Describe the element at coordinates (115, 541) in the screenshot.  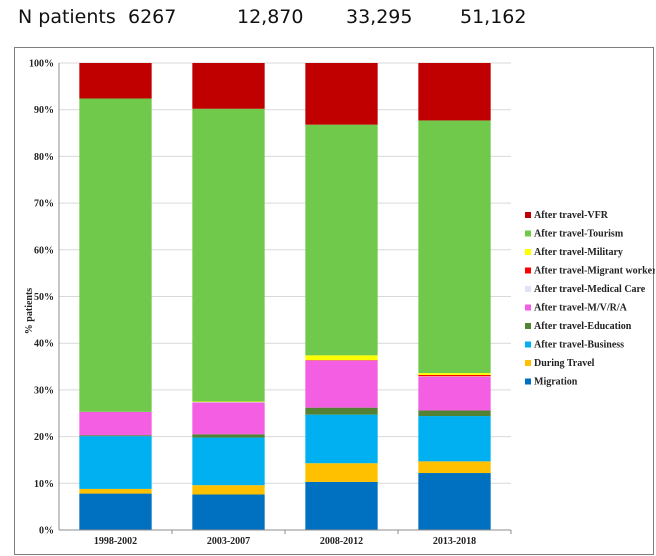
I see `x-tick-label: 1998-2002` at that location.